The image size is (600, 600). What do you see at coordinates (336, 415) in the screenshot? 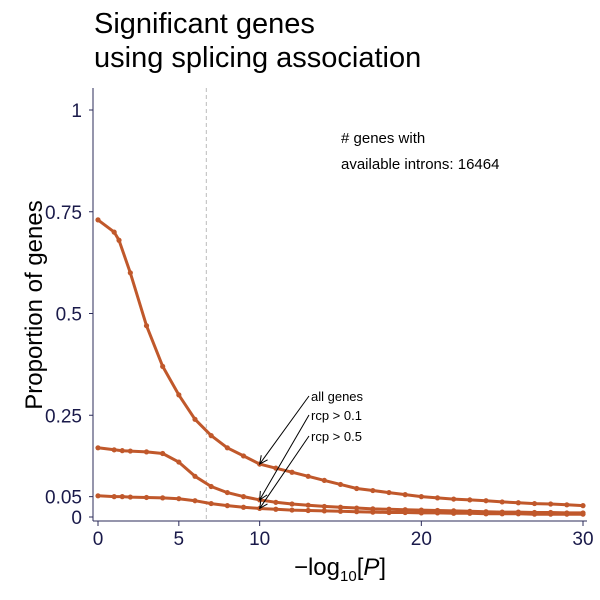
I see `series-label-2: rcp > 0.1` at bounding box center [336, 415].